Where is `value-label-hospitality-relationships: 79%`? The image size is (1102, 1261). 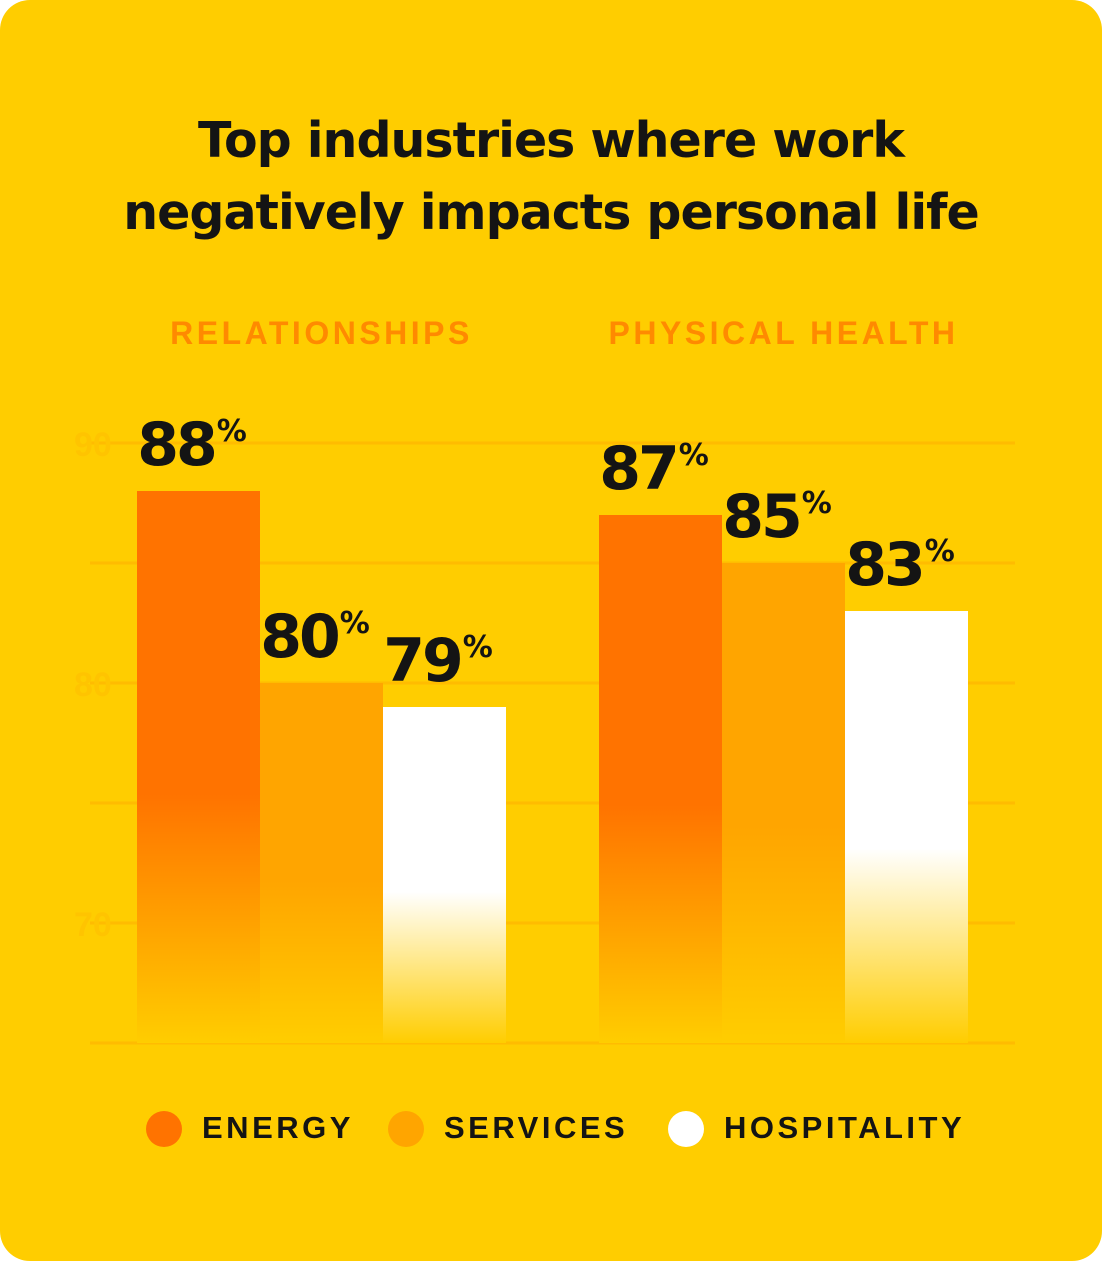
value-label-hospitality-relationships: 79% is located at coordinates (438, 661).